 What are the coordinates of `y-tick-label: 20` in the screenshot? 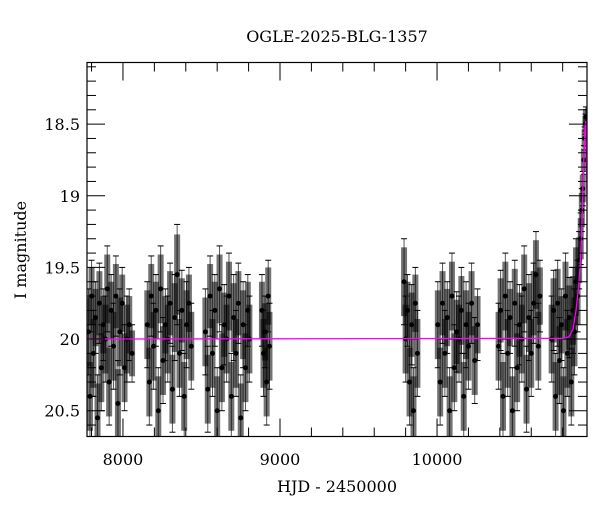 It's located at (70, 339).